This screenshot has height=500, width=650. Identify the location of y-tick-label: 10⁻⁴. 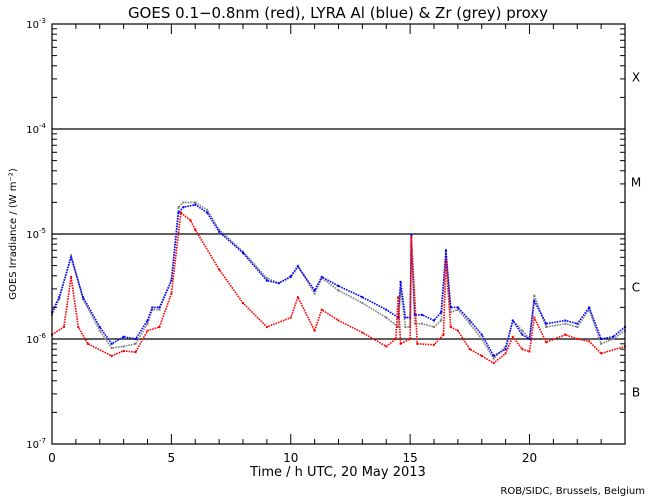
(36, 129).